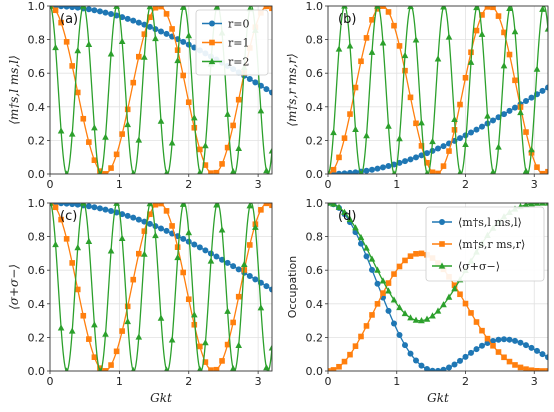 This screenshot has height=412, width=554. Describe the element at coordinates (161, 398) in the screenshot. I see `x-axis-label: Gkt` at that location.